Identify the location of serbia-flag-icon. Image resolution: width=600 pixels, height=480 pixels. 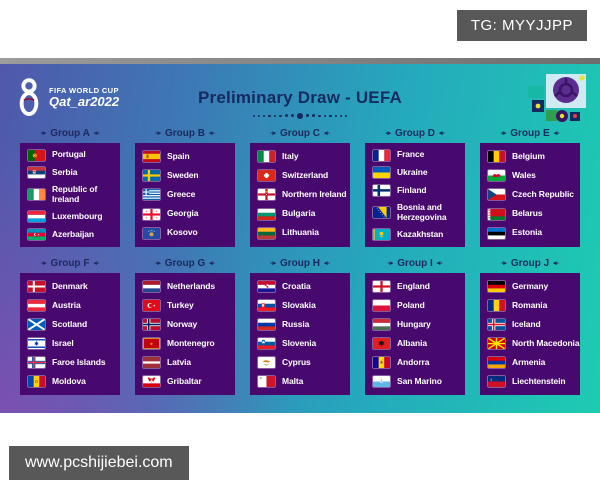
(36, 173).